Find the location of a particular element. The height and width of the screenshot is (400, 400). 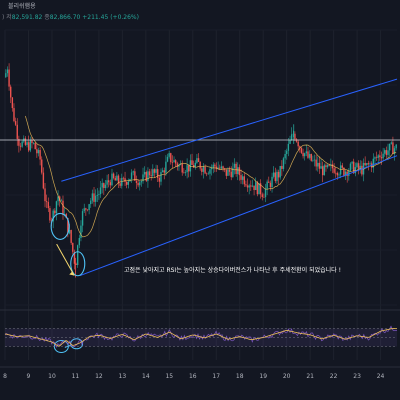

x-tick-label: 16 is located at coordinates (193, 376).